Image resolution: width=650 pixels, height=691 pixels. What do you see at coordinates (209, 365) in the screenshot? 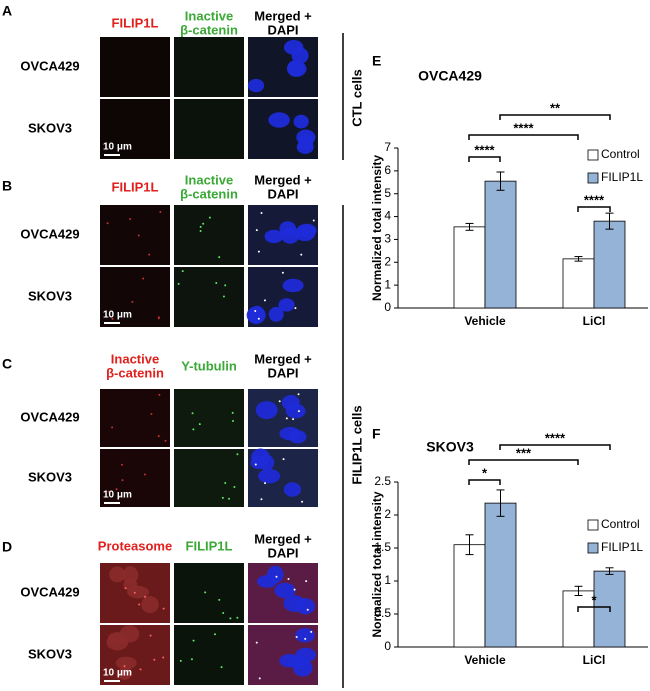
I see `column-header: Υ-tubulin` at bounding box center [209, 365].